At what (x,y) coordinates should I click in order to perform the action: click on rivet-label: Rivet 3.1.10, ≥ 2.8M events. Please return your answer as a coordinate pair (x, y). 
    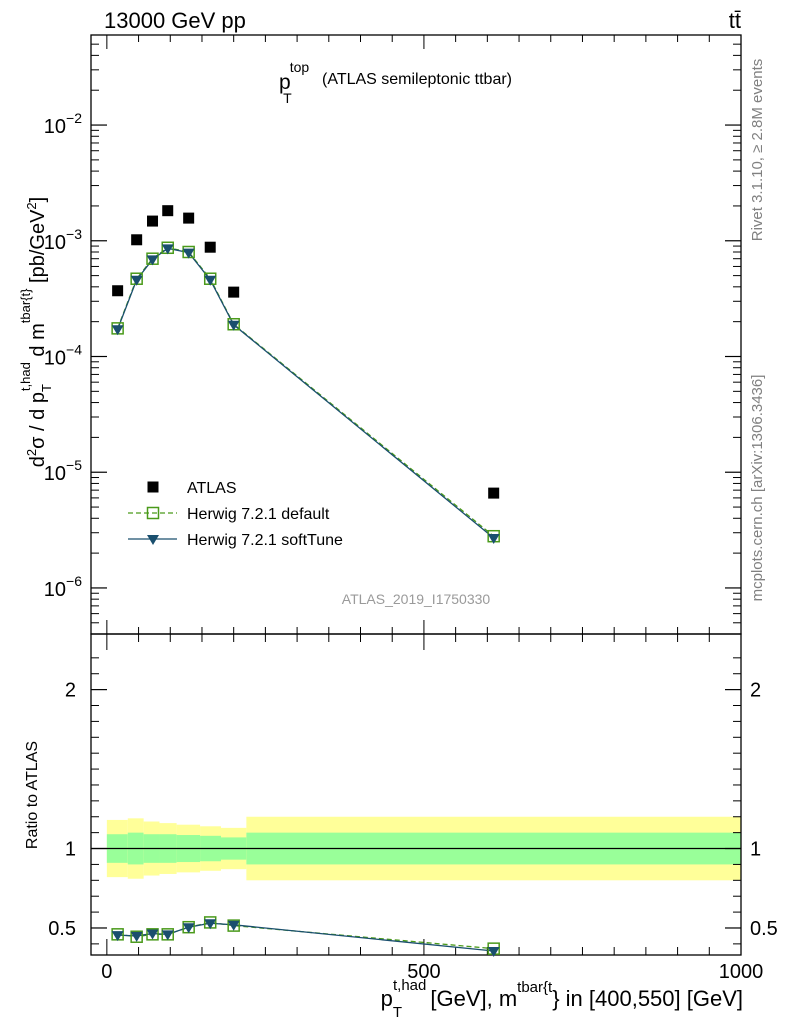
    Looking at the image, I should click on (757, 150).